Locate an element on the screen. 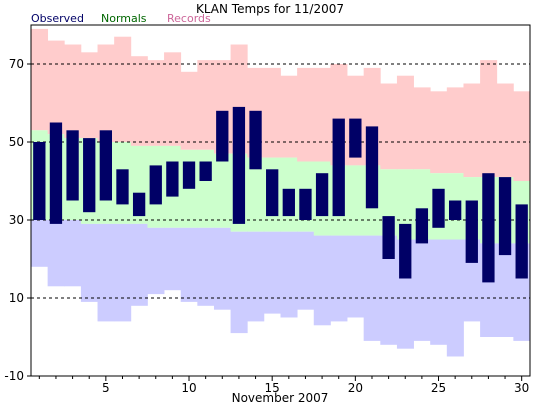 The height and width of the screenshot is (406, 540). legend-records: Records is located at coordinates (189, 18).